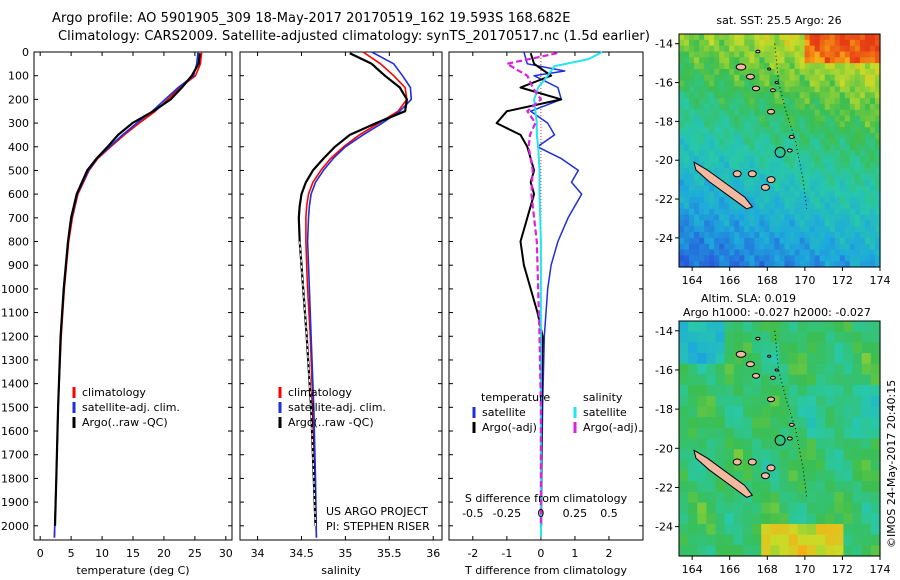  Describe the element at coordinates (18, 242) in the screenshot. I see `depth-tick-label: 800` at that location.